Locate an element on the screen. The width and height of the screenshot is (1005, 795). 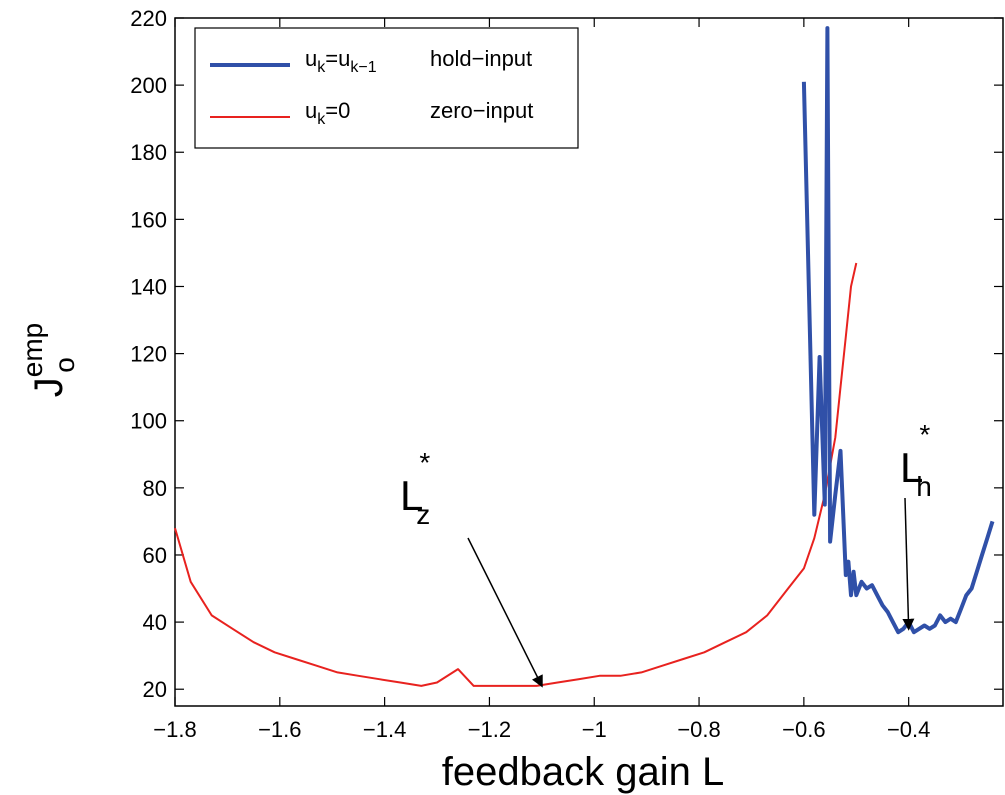
y-tick-label: 60 is located at coordinates (155, 555).